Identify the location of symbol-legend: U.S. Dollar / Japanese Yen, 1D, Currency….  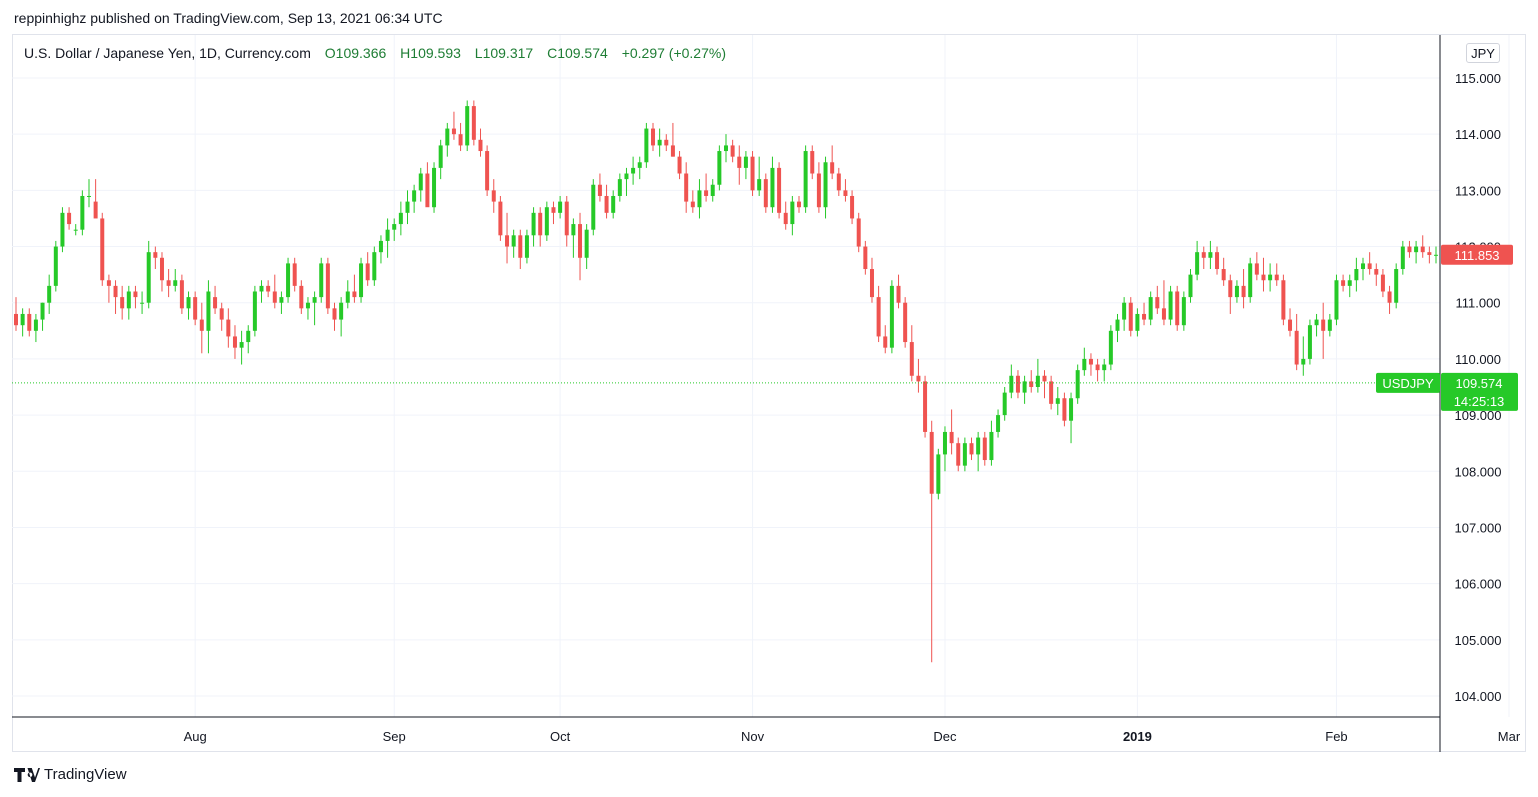
(375, 53).